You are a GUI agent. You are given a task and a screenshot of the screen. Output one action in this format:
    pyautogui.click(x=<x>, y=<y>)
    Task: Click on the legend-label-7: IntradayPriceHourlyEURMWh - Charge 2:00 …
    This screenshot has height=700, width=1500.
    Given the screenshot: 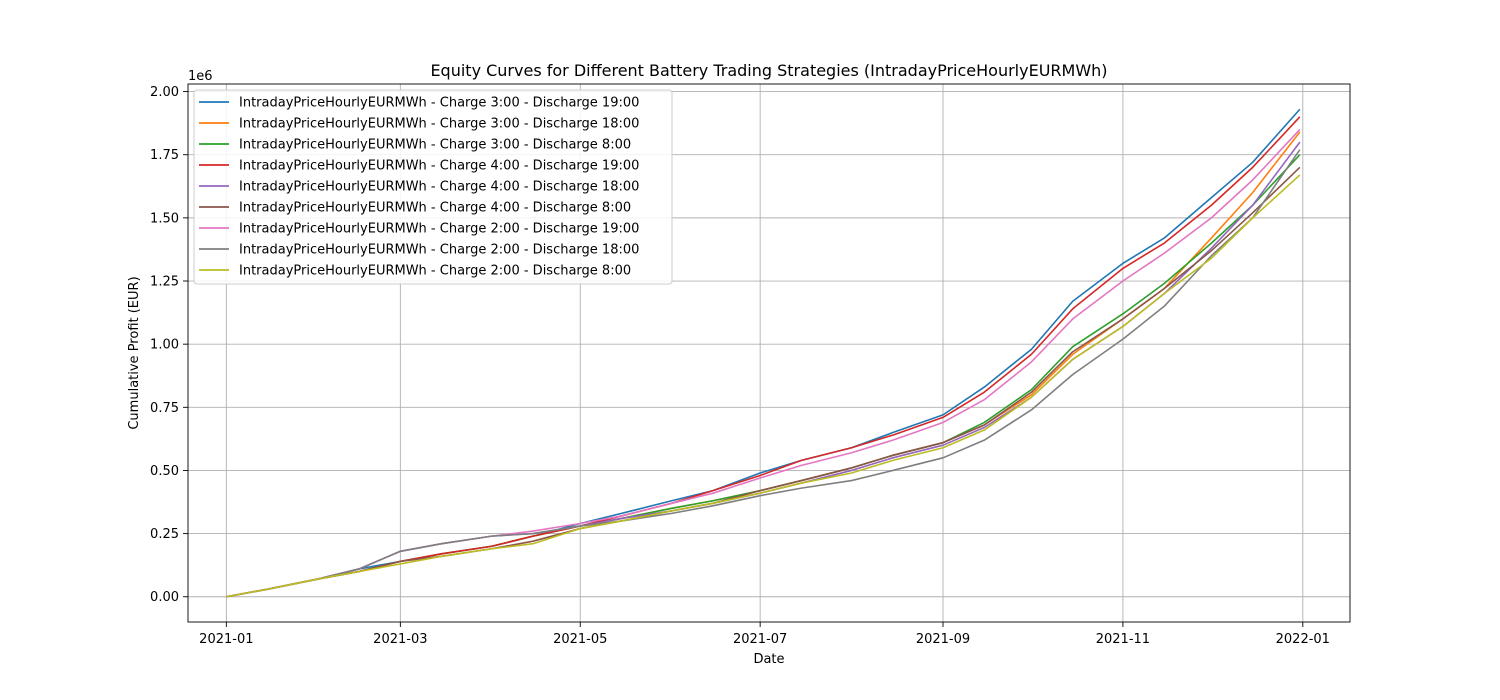 What is the action you would take?
    pyautogui.click(x=439, y=229)
    